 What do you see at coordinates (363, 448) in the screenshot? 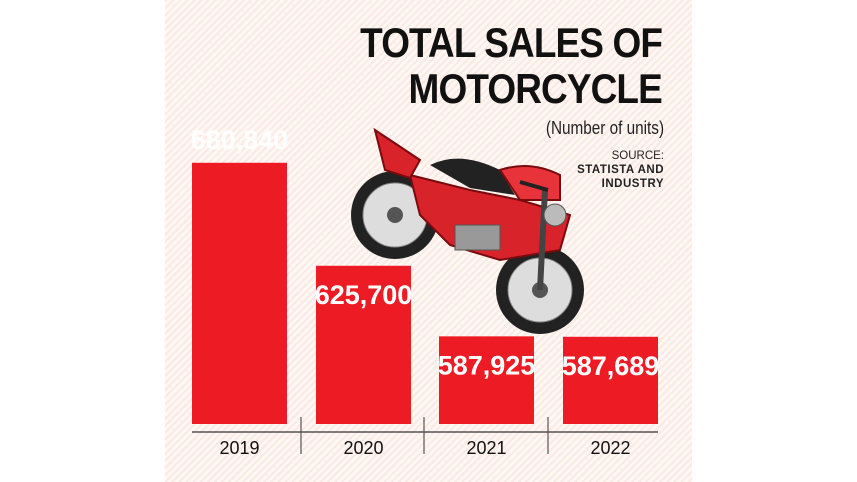
I see `x-tick-label-2020: 2020` at bounding box center [363, 448].